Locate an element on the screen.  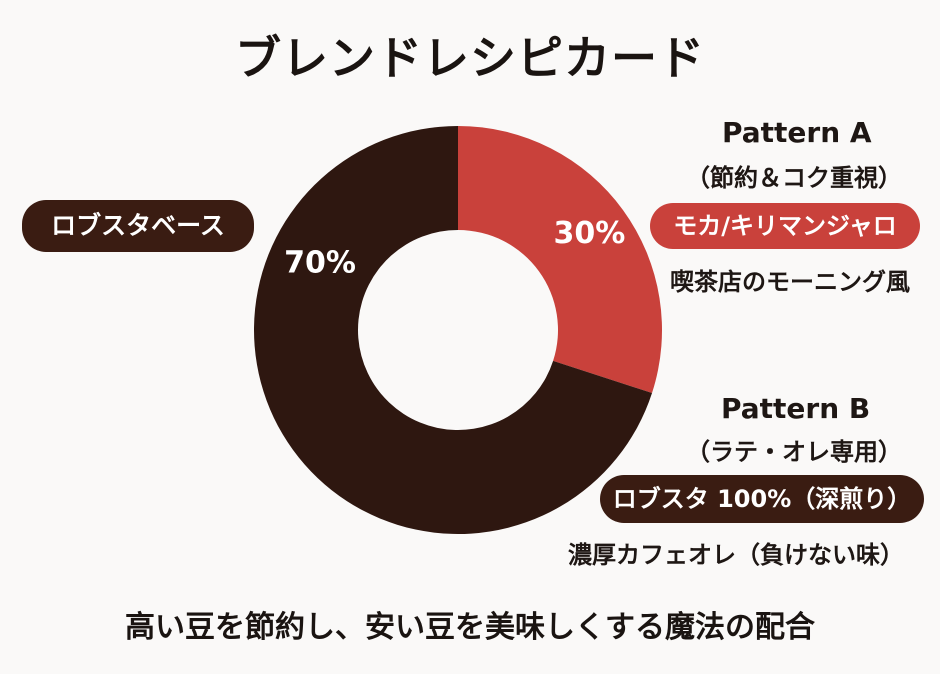
pattern-a-subtitle: （節約＆コク重視） is located at coordinates (794, 178).